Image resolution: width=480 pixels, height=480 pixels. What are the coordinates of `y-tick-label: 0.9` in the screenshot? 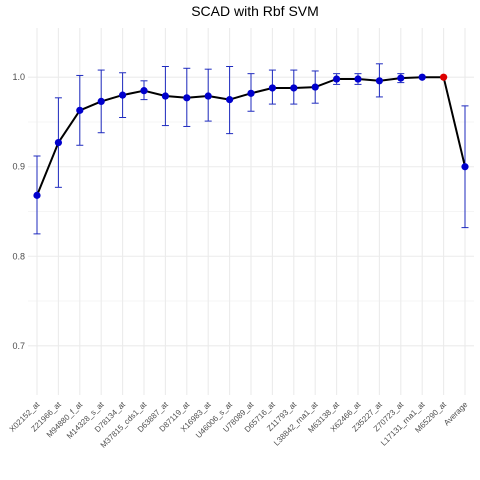 It's located at (18, 167).